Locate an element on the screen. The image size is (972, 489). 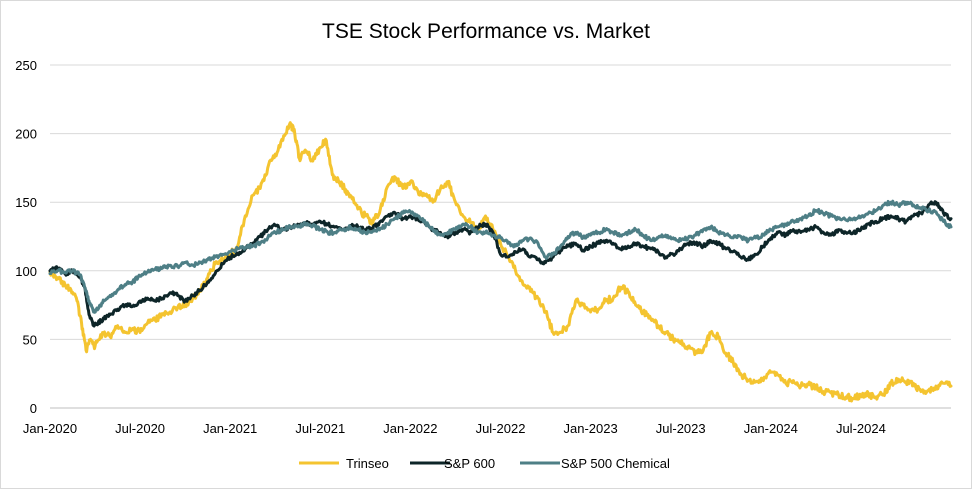
legend: Trinseo S&P 600 S&P 500 Chemical is located at coordinates (484, 463).